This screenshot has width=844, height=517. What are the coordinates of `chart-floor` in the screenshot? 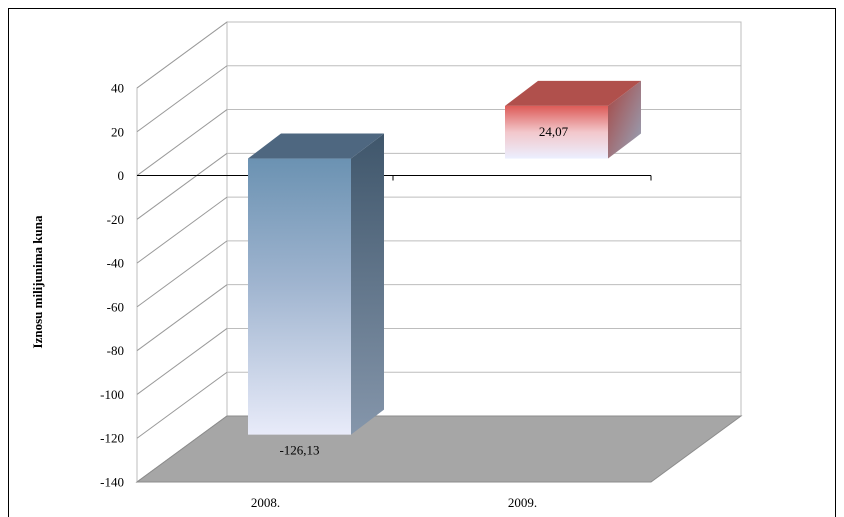 It's located at (439, 449).